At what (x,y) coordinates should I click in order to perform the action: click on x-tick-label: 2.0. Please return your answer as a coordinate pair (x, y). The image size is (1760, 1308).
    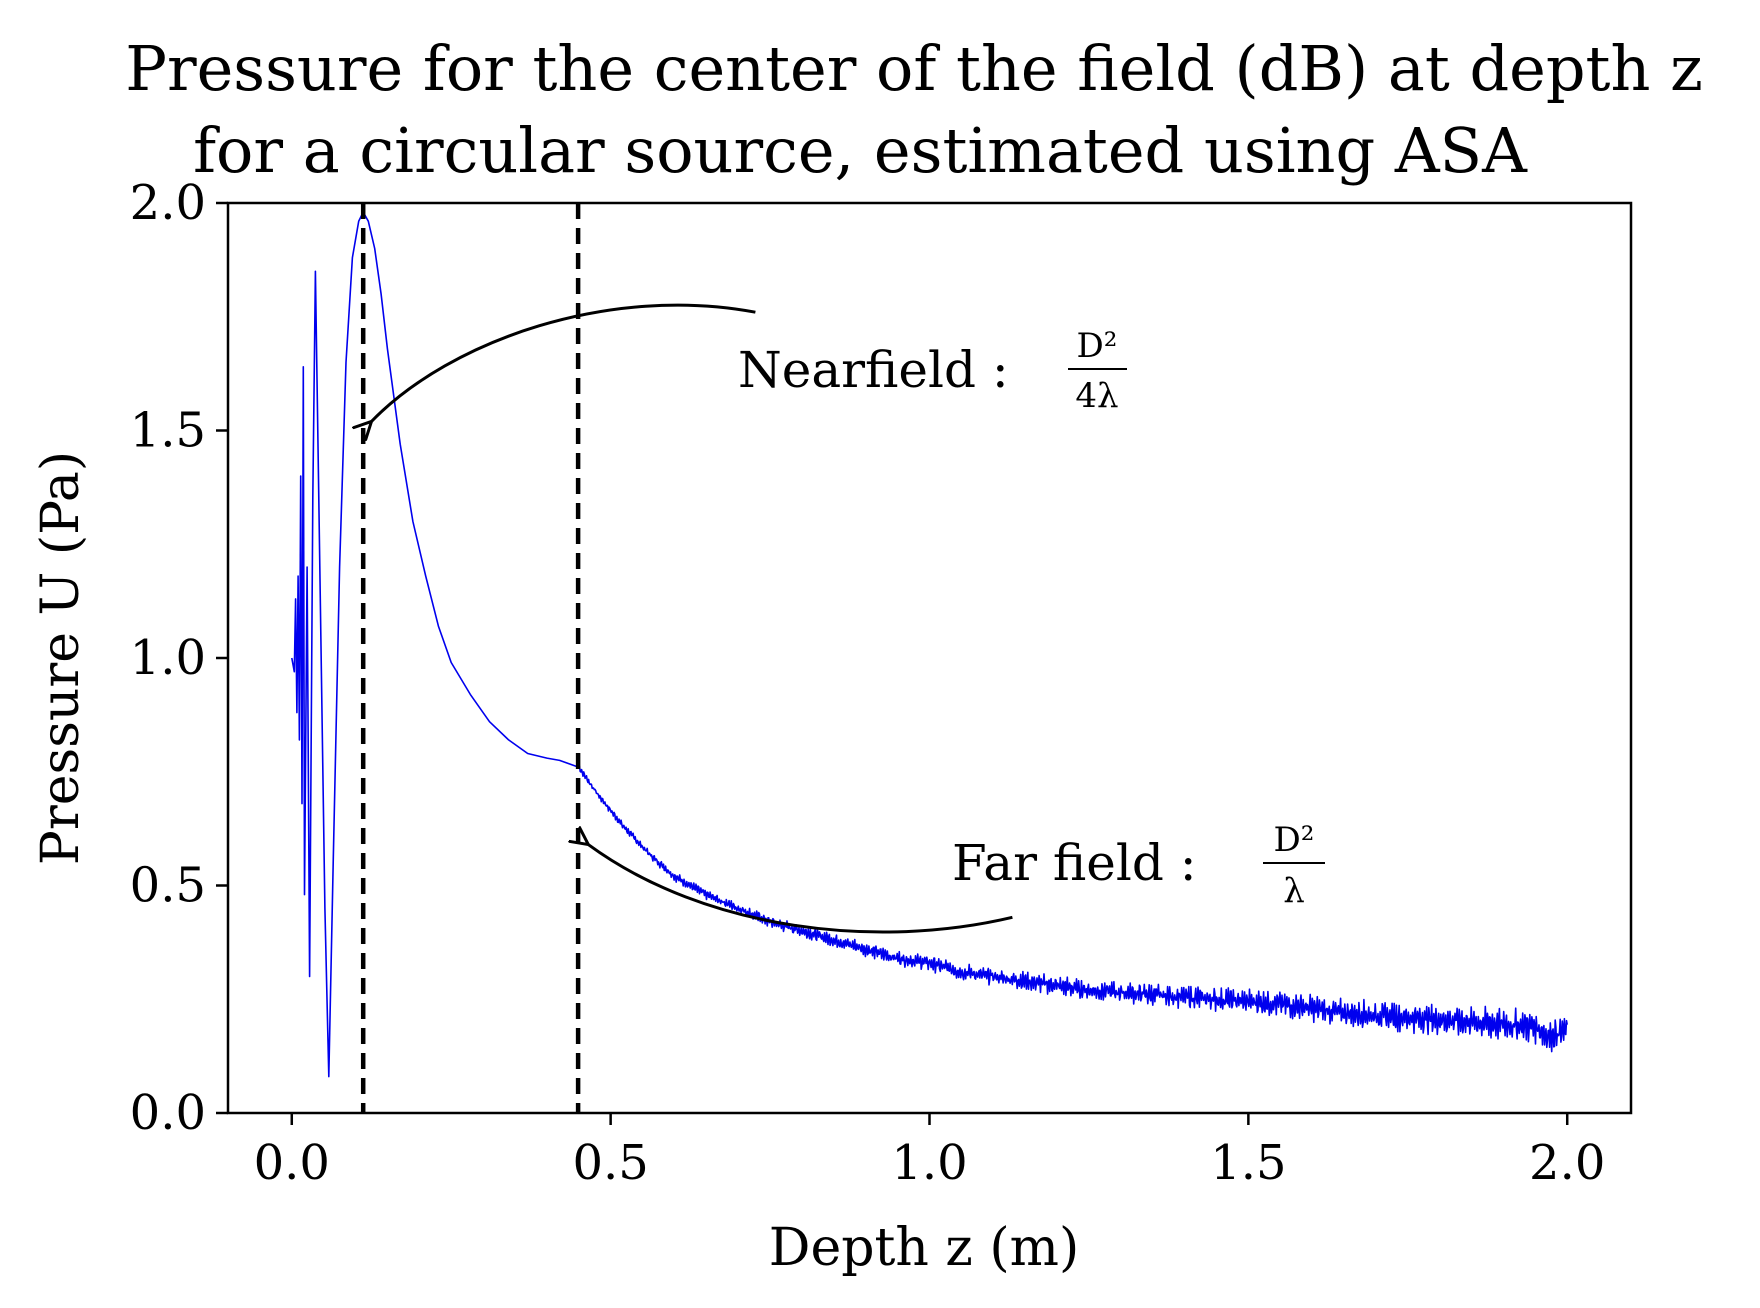
    Looking at the image, I should click on (1567, 1163).